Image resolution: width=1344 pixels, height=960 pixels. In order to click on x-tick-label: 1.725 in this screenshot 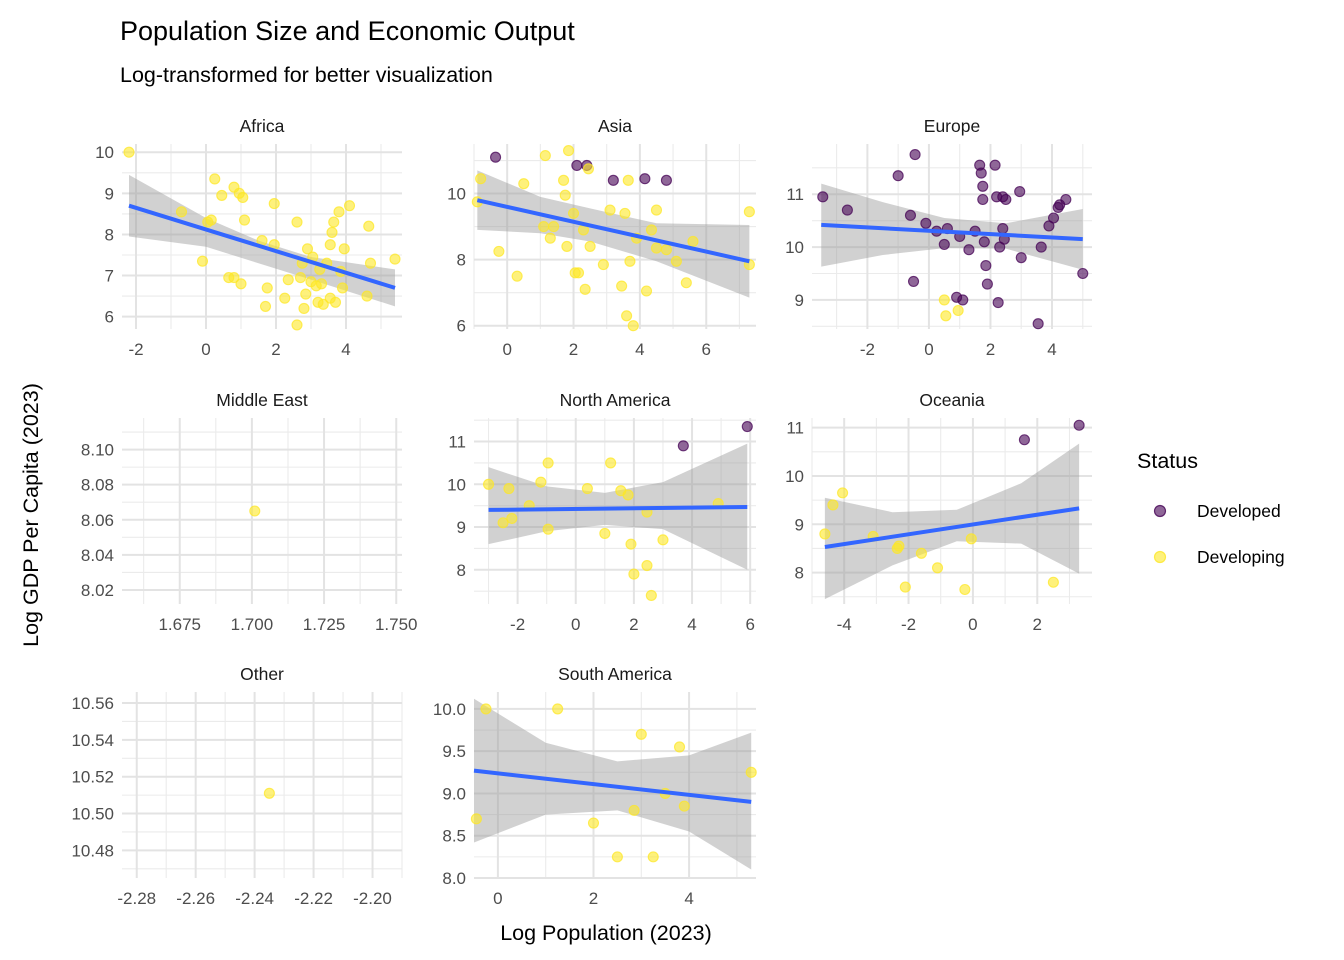, I will do `click(324, 624)`.